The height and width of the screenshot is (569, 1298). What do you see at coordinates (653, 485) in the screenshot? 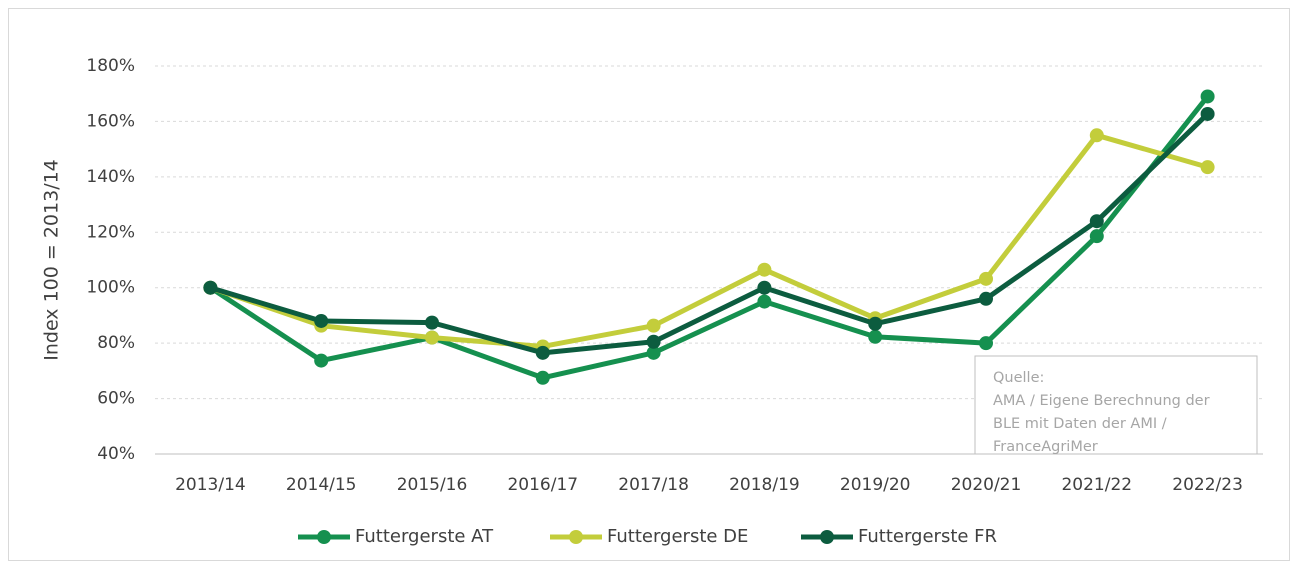
I see `x-tick-label: 2017/18` at bounding box center [653, 485].